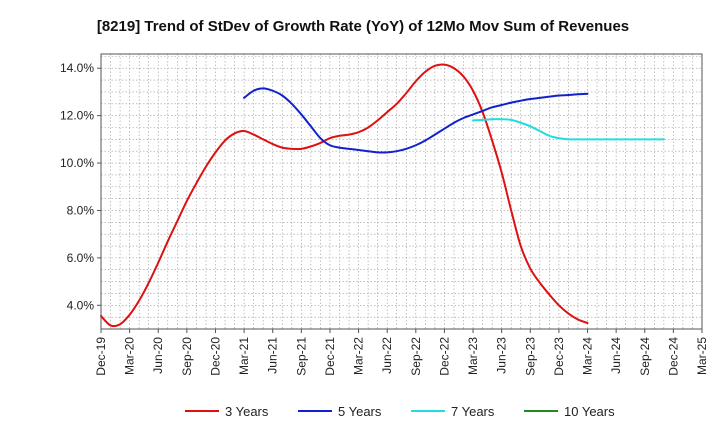 This screenshot has height=440, width=720. Describe the element at coordinates (400, 411) in the screenshot. I see `legend: 3 Years 5 Years 7 Years 10 Years` at that location.